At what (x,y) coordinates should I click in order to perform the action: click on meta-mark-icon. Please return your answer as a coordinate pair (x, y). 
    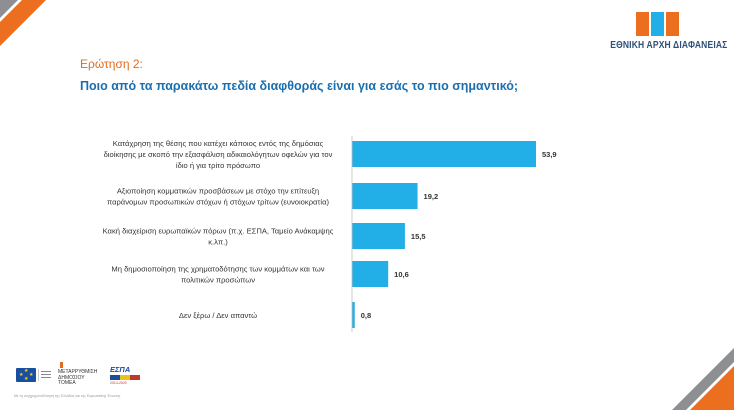
    Looking at the image, I should click on (61, 365).